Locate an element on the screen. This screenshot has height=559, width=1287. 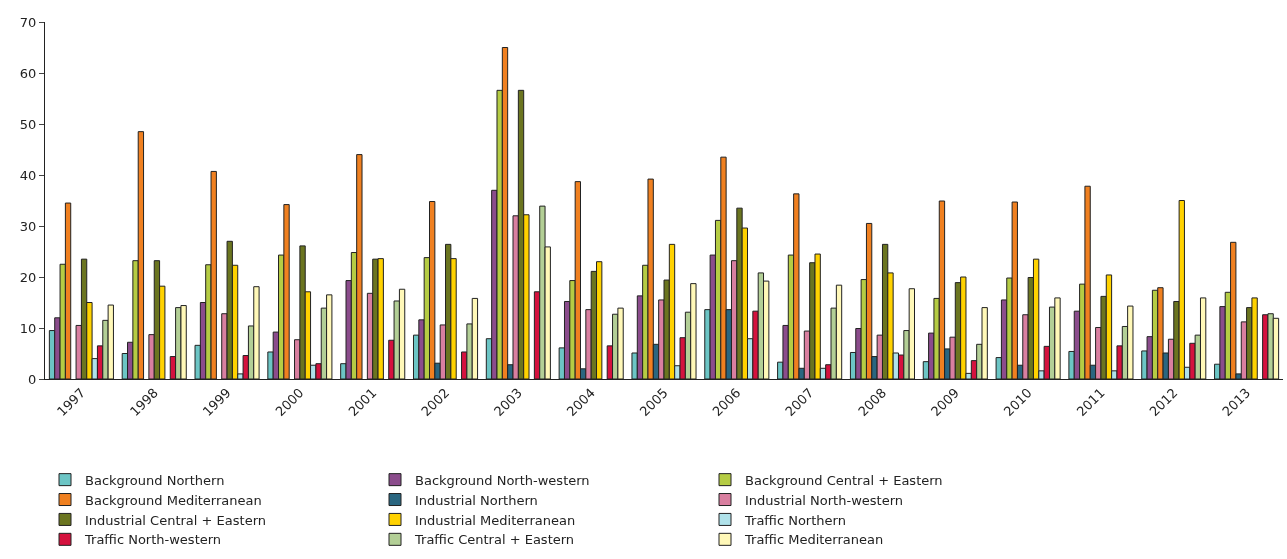
y-tick-label: 0 is located at coordinates (32, 379).